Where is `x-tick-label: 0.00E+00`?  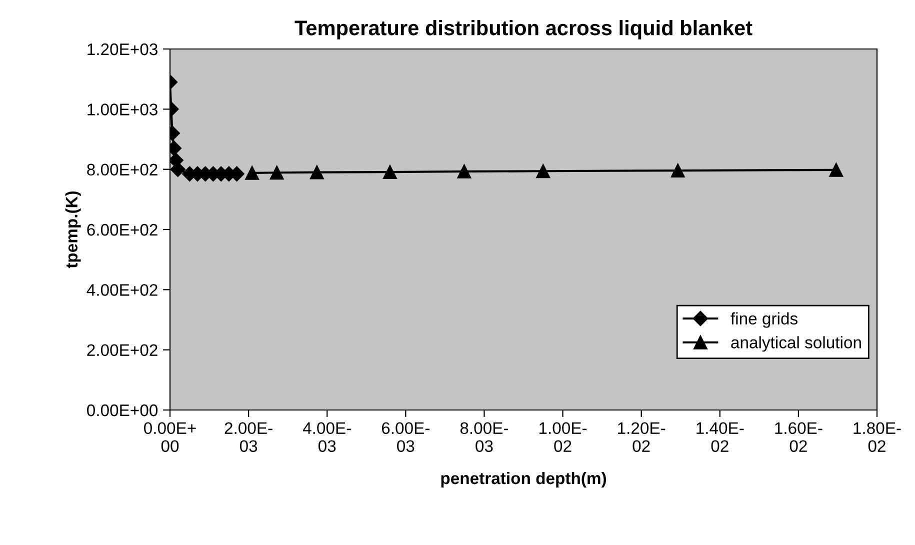
x-tick-label: 0.00E+00 is located at coordinates (170, 437).